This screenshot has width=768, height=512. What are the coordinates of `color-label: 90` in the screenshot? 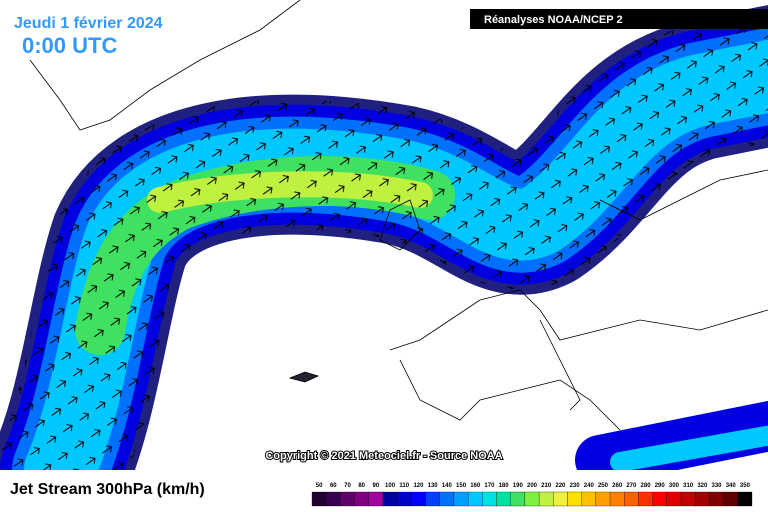 It's located at (376, 486).